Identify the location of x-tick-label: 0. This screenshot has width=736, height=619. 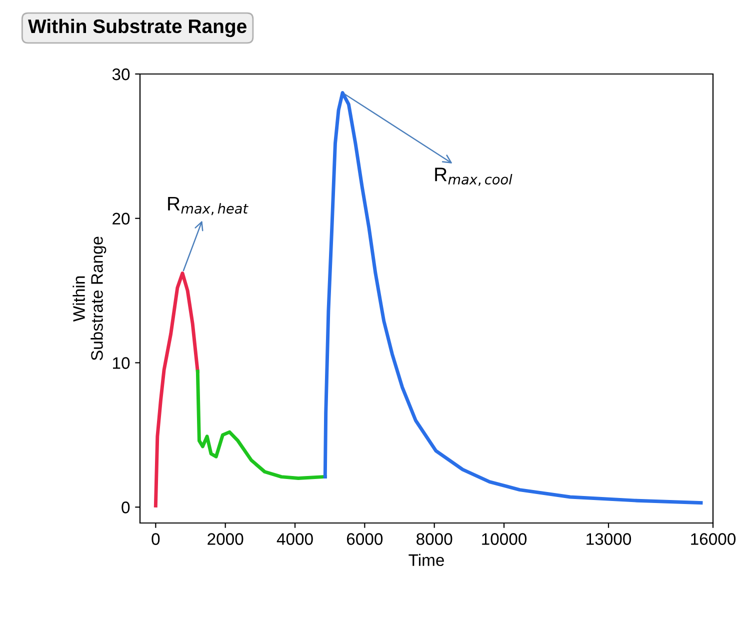
(156, 539).